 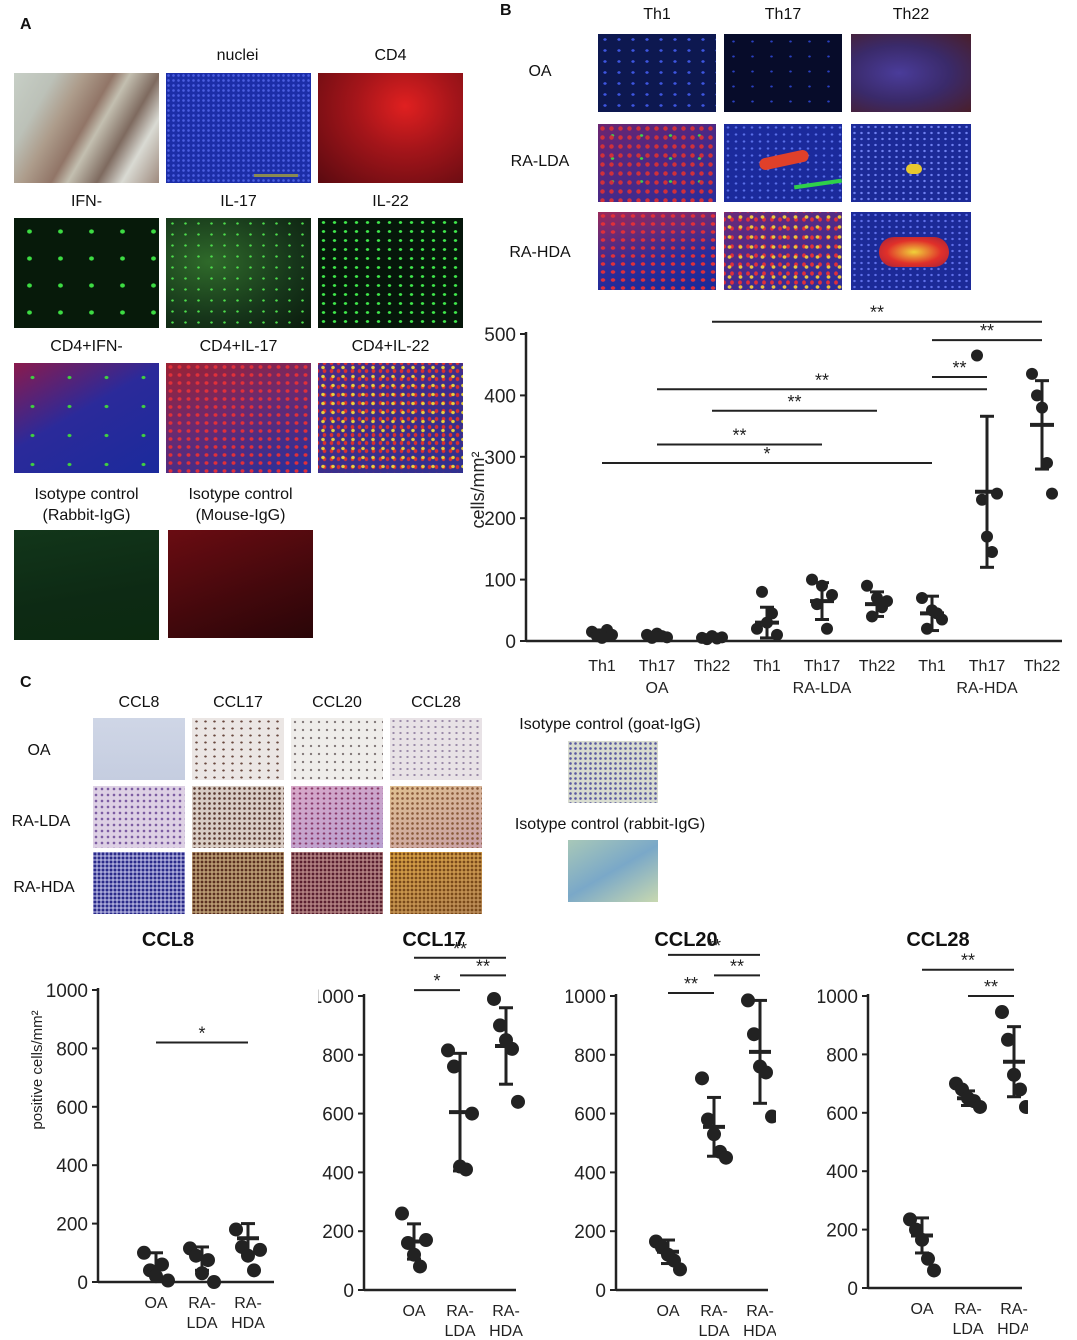 What do you see at coordinates (276, 175) in the screenshot?
I see `scale-bar` at bounding box center [276, 175].